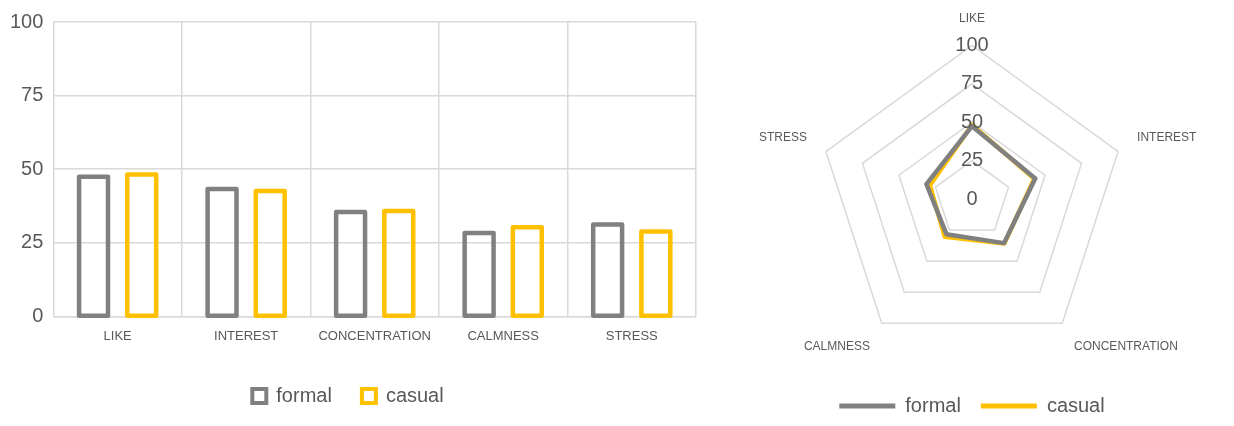 Image resolution: width=1234 pixels, height=426 pixels. I want to click on spoke-label: LIKE, so click(972, 17).